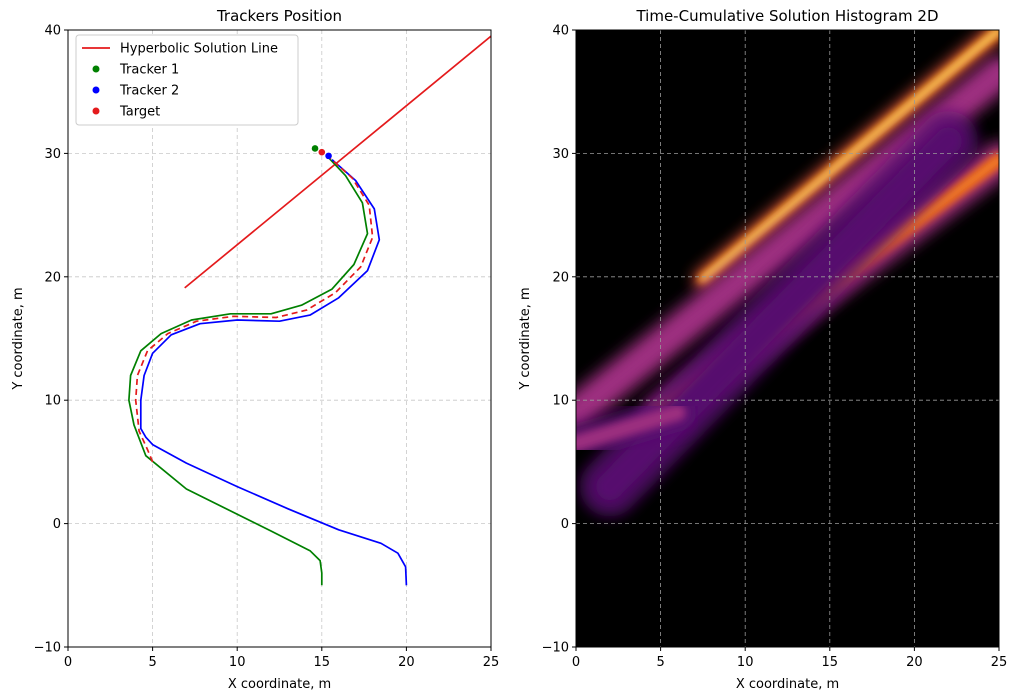 Image resolution: width=1017 pixels, height=699 pixels. What do you see at coordinates (560, 277) in the screenshot?
I see `right-y-tick-label: 20` at bounding box center [560, 277].